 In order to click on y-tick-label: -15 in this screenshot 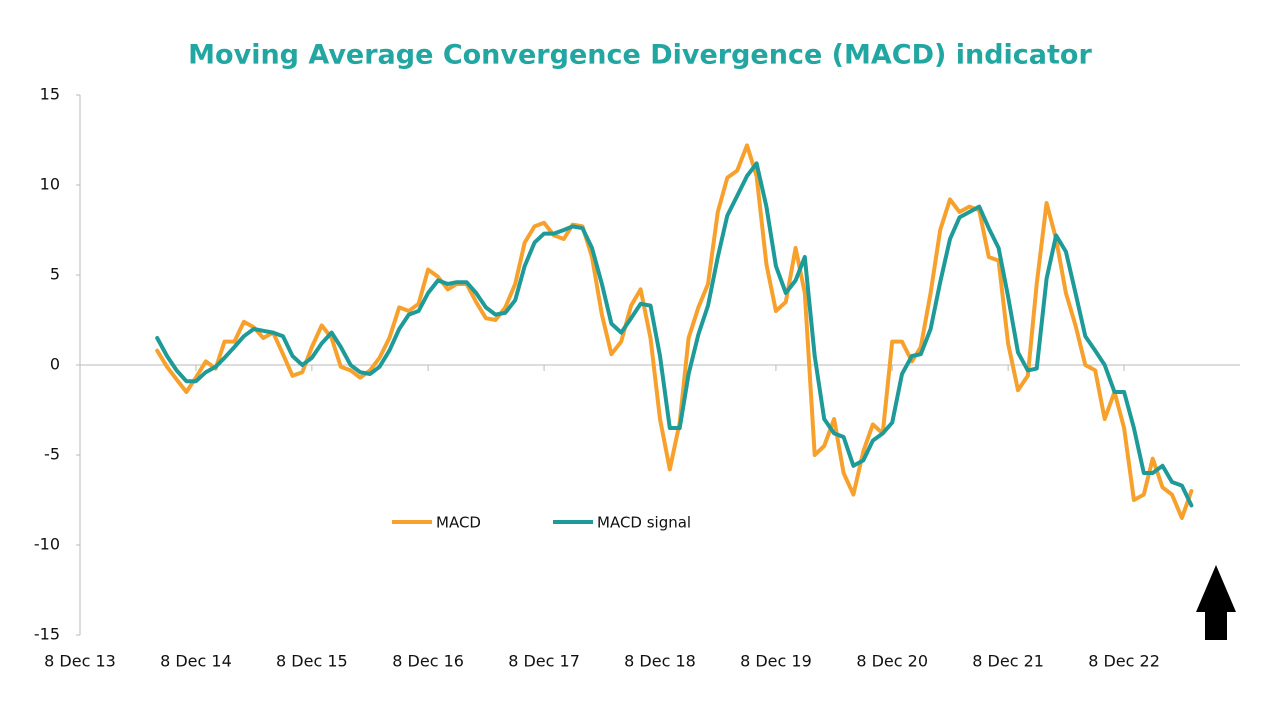, I will do `click(47, 634)`.